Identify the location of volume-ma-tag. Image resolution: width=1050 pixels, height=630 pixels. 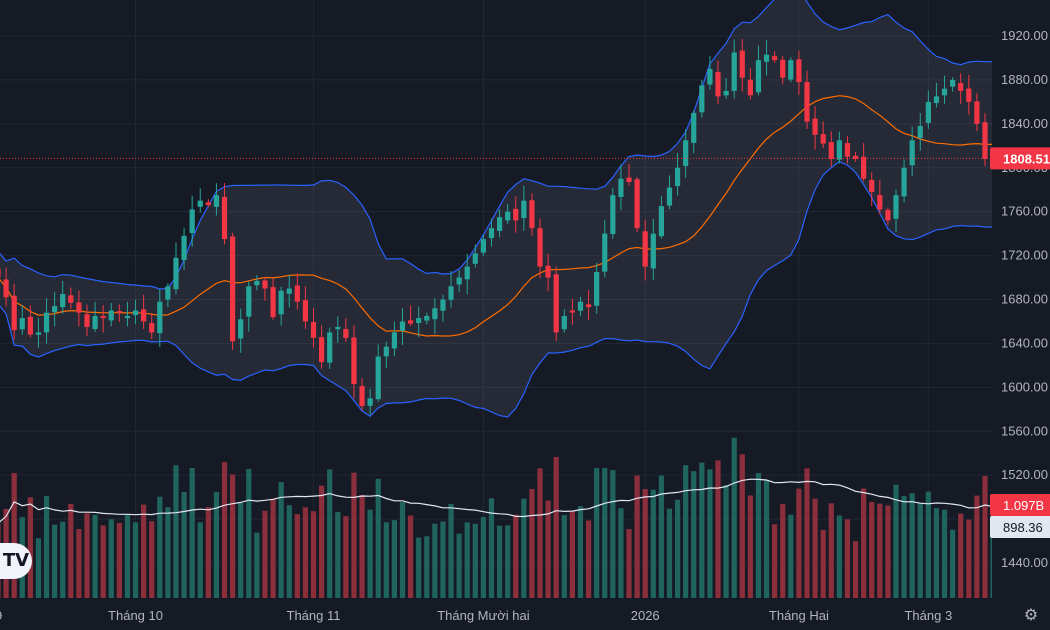
(1020, 527).